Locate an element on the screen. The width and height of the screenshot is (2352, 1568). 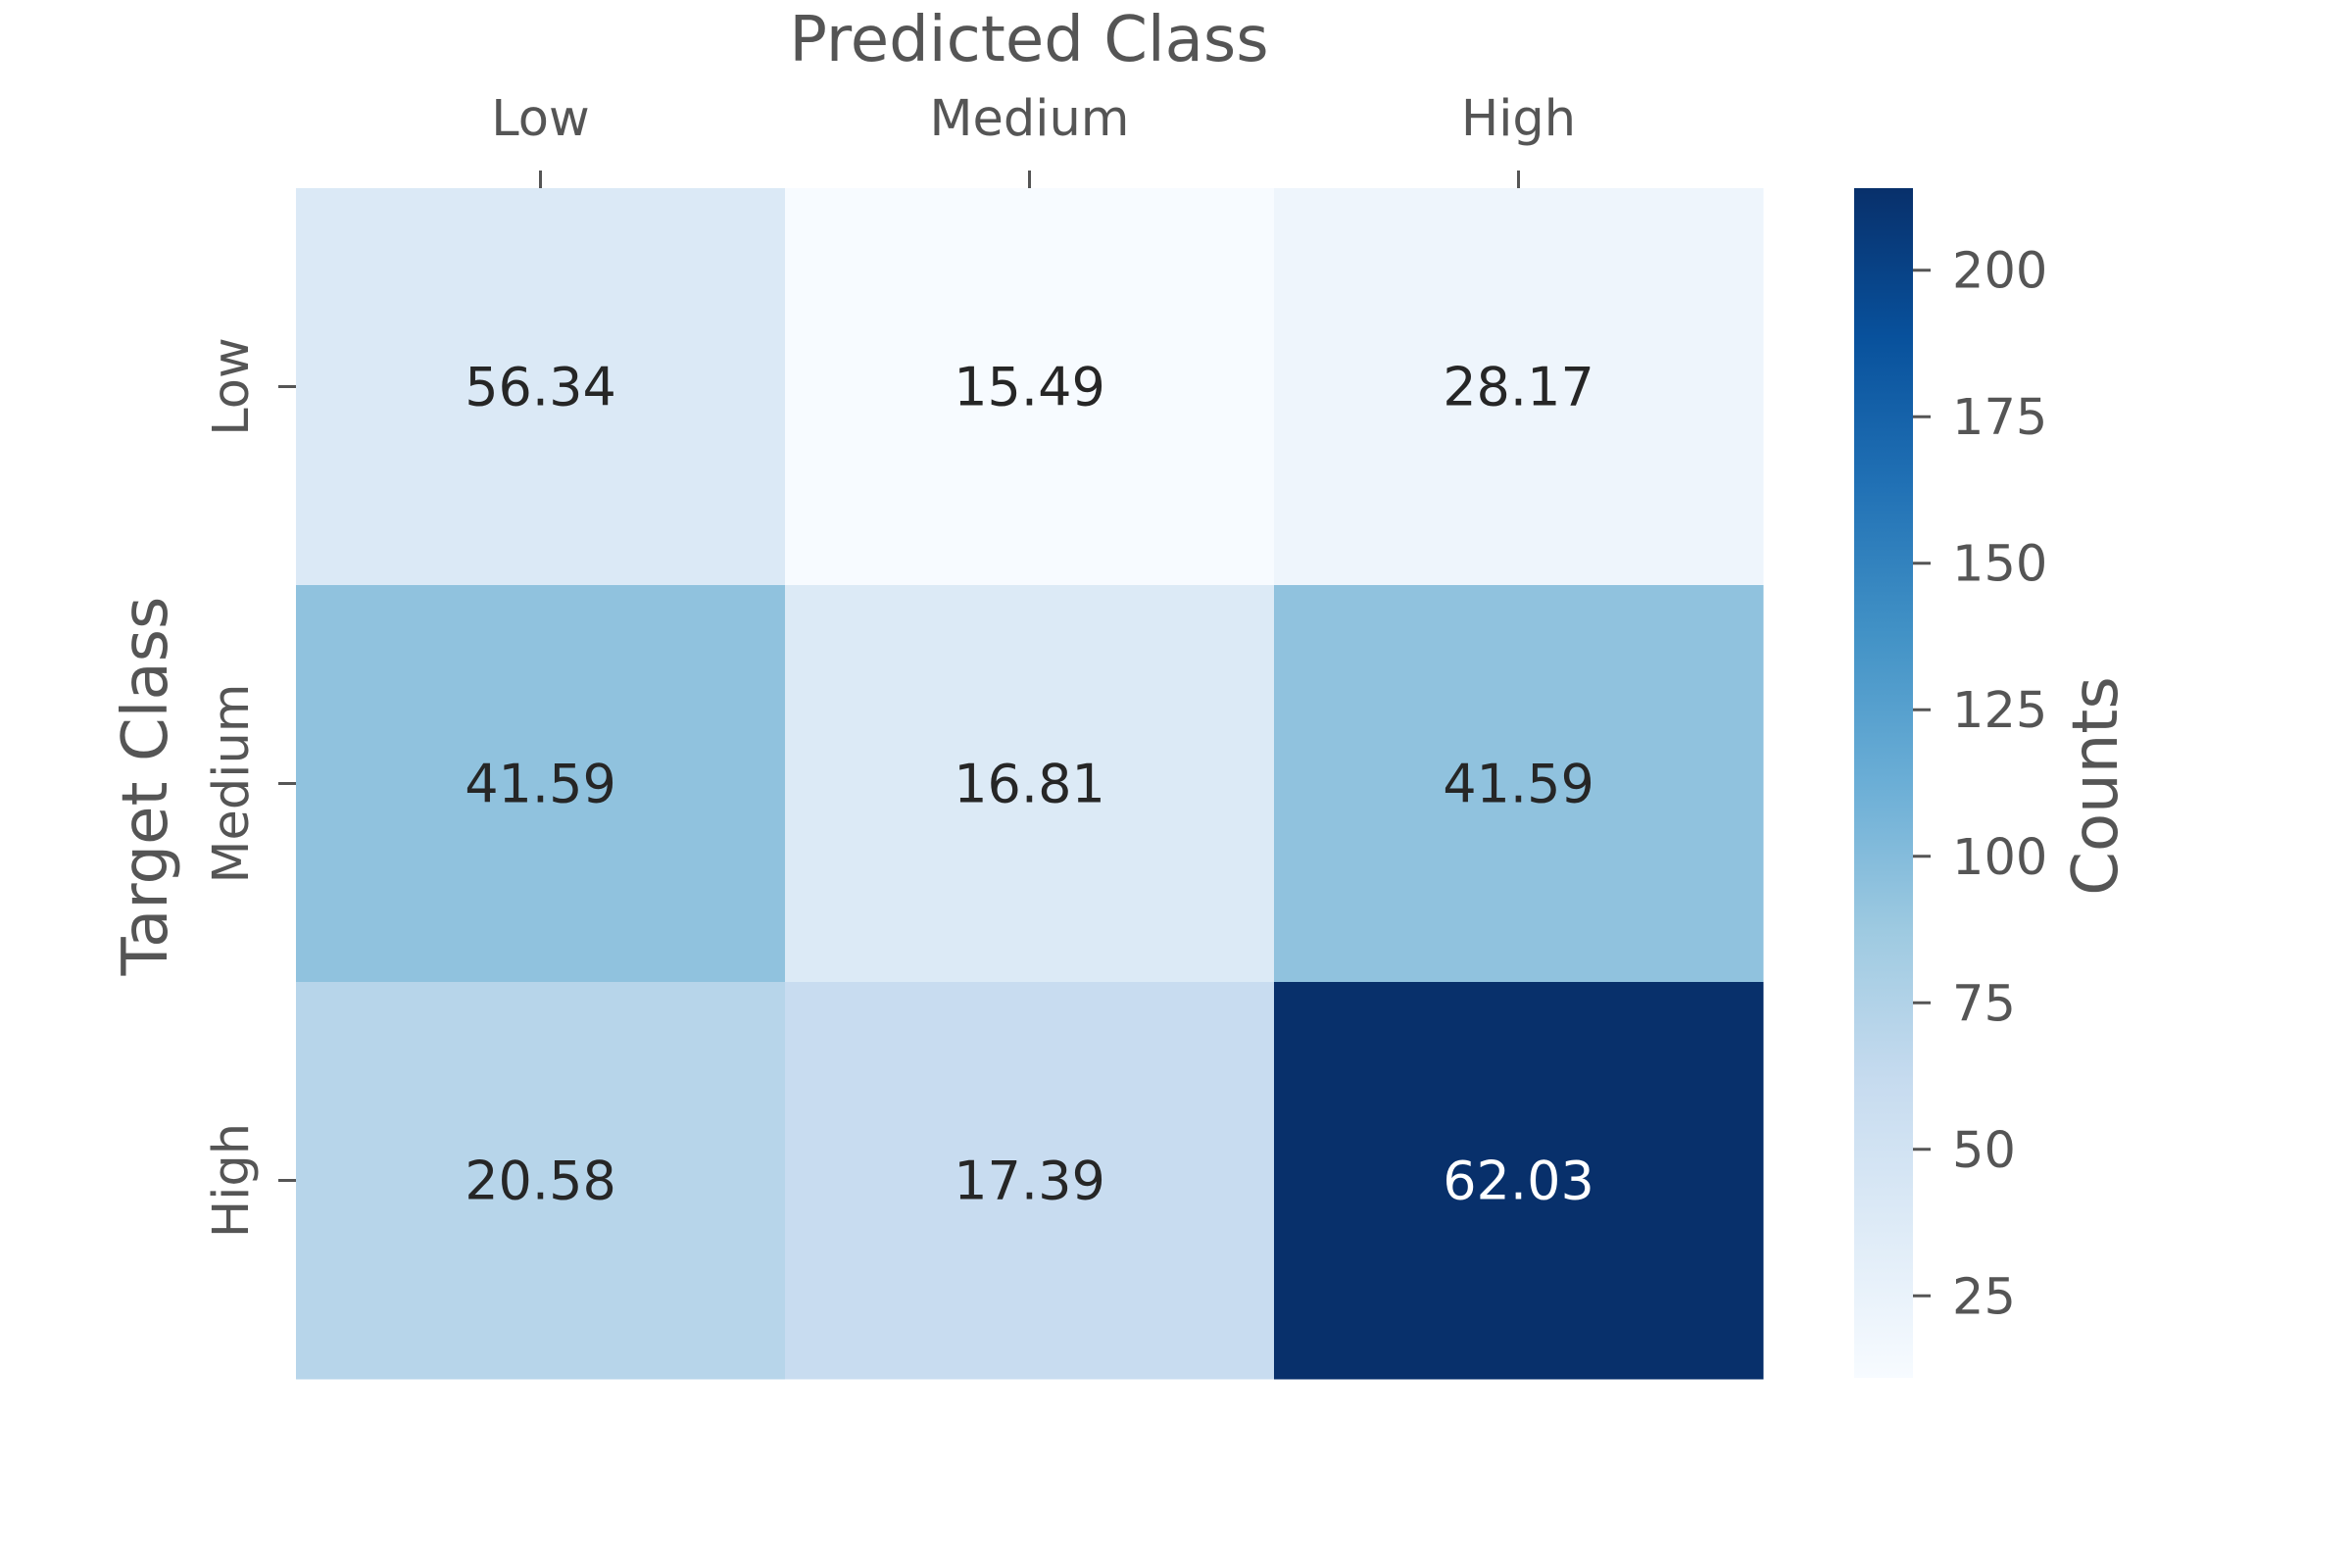
cell-value-label-low-low: 56.34 is located at coordinates (540, 387).